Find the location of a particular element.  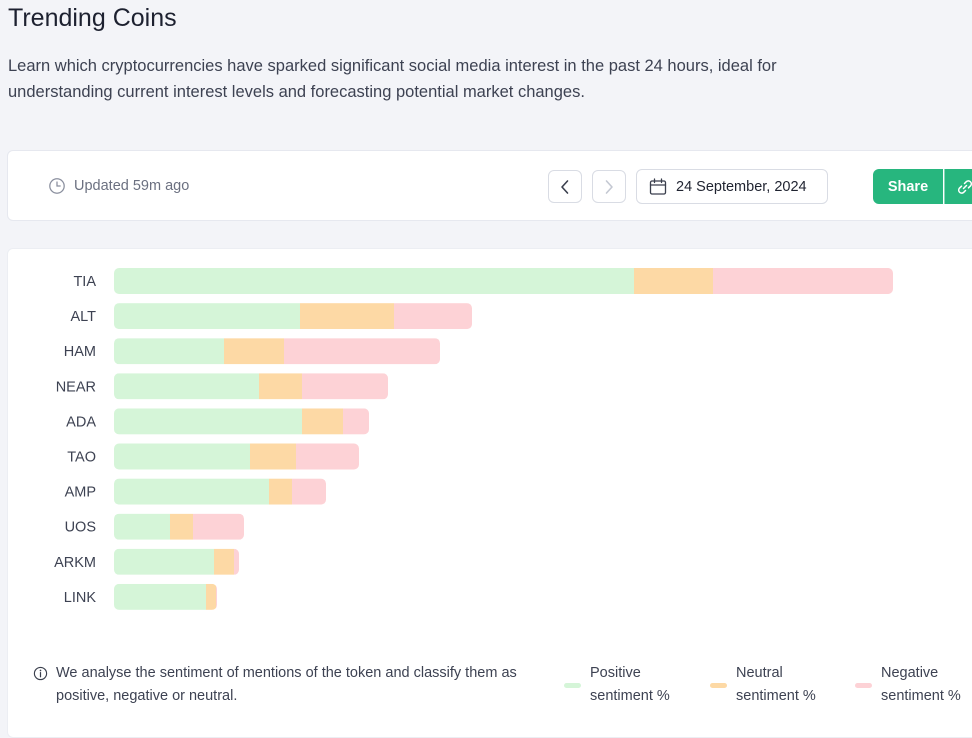

bar-segment-ham-neutral is located at coordinates (254, 351).